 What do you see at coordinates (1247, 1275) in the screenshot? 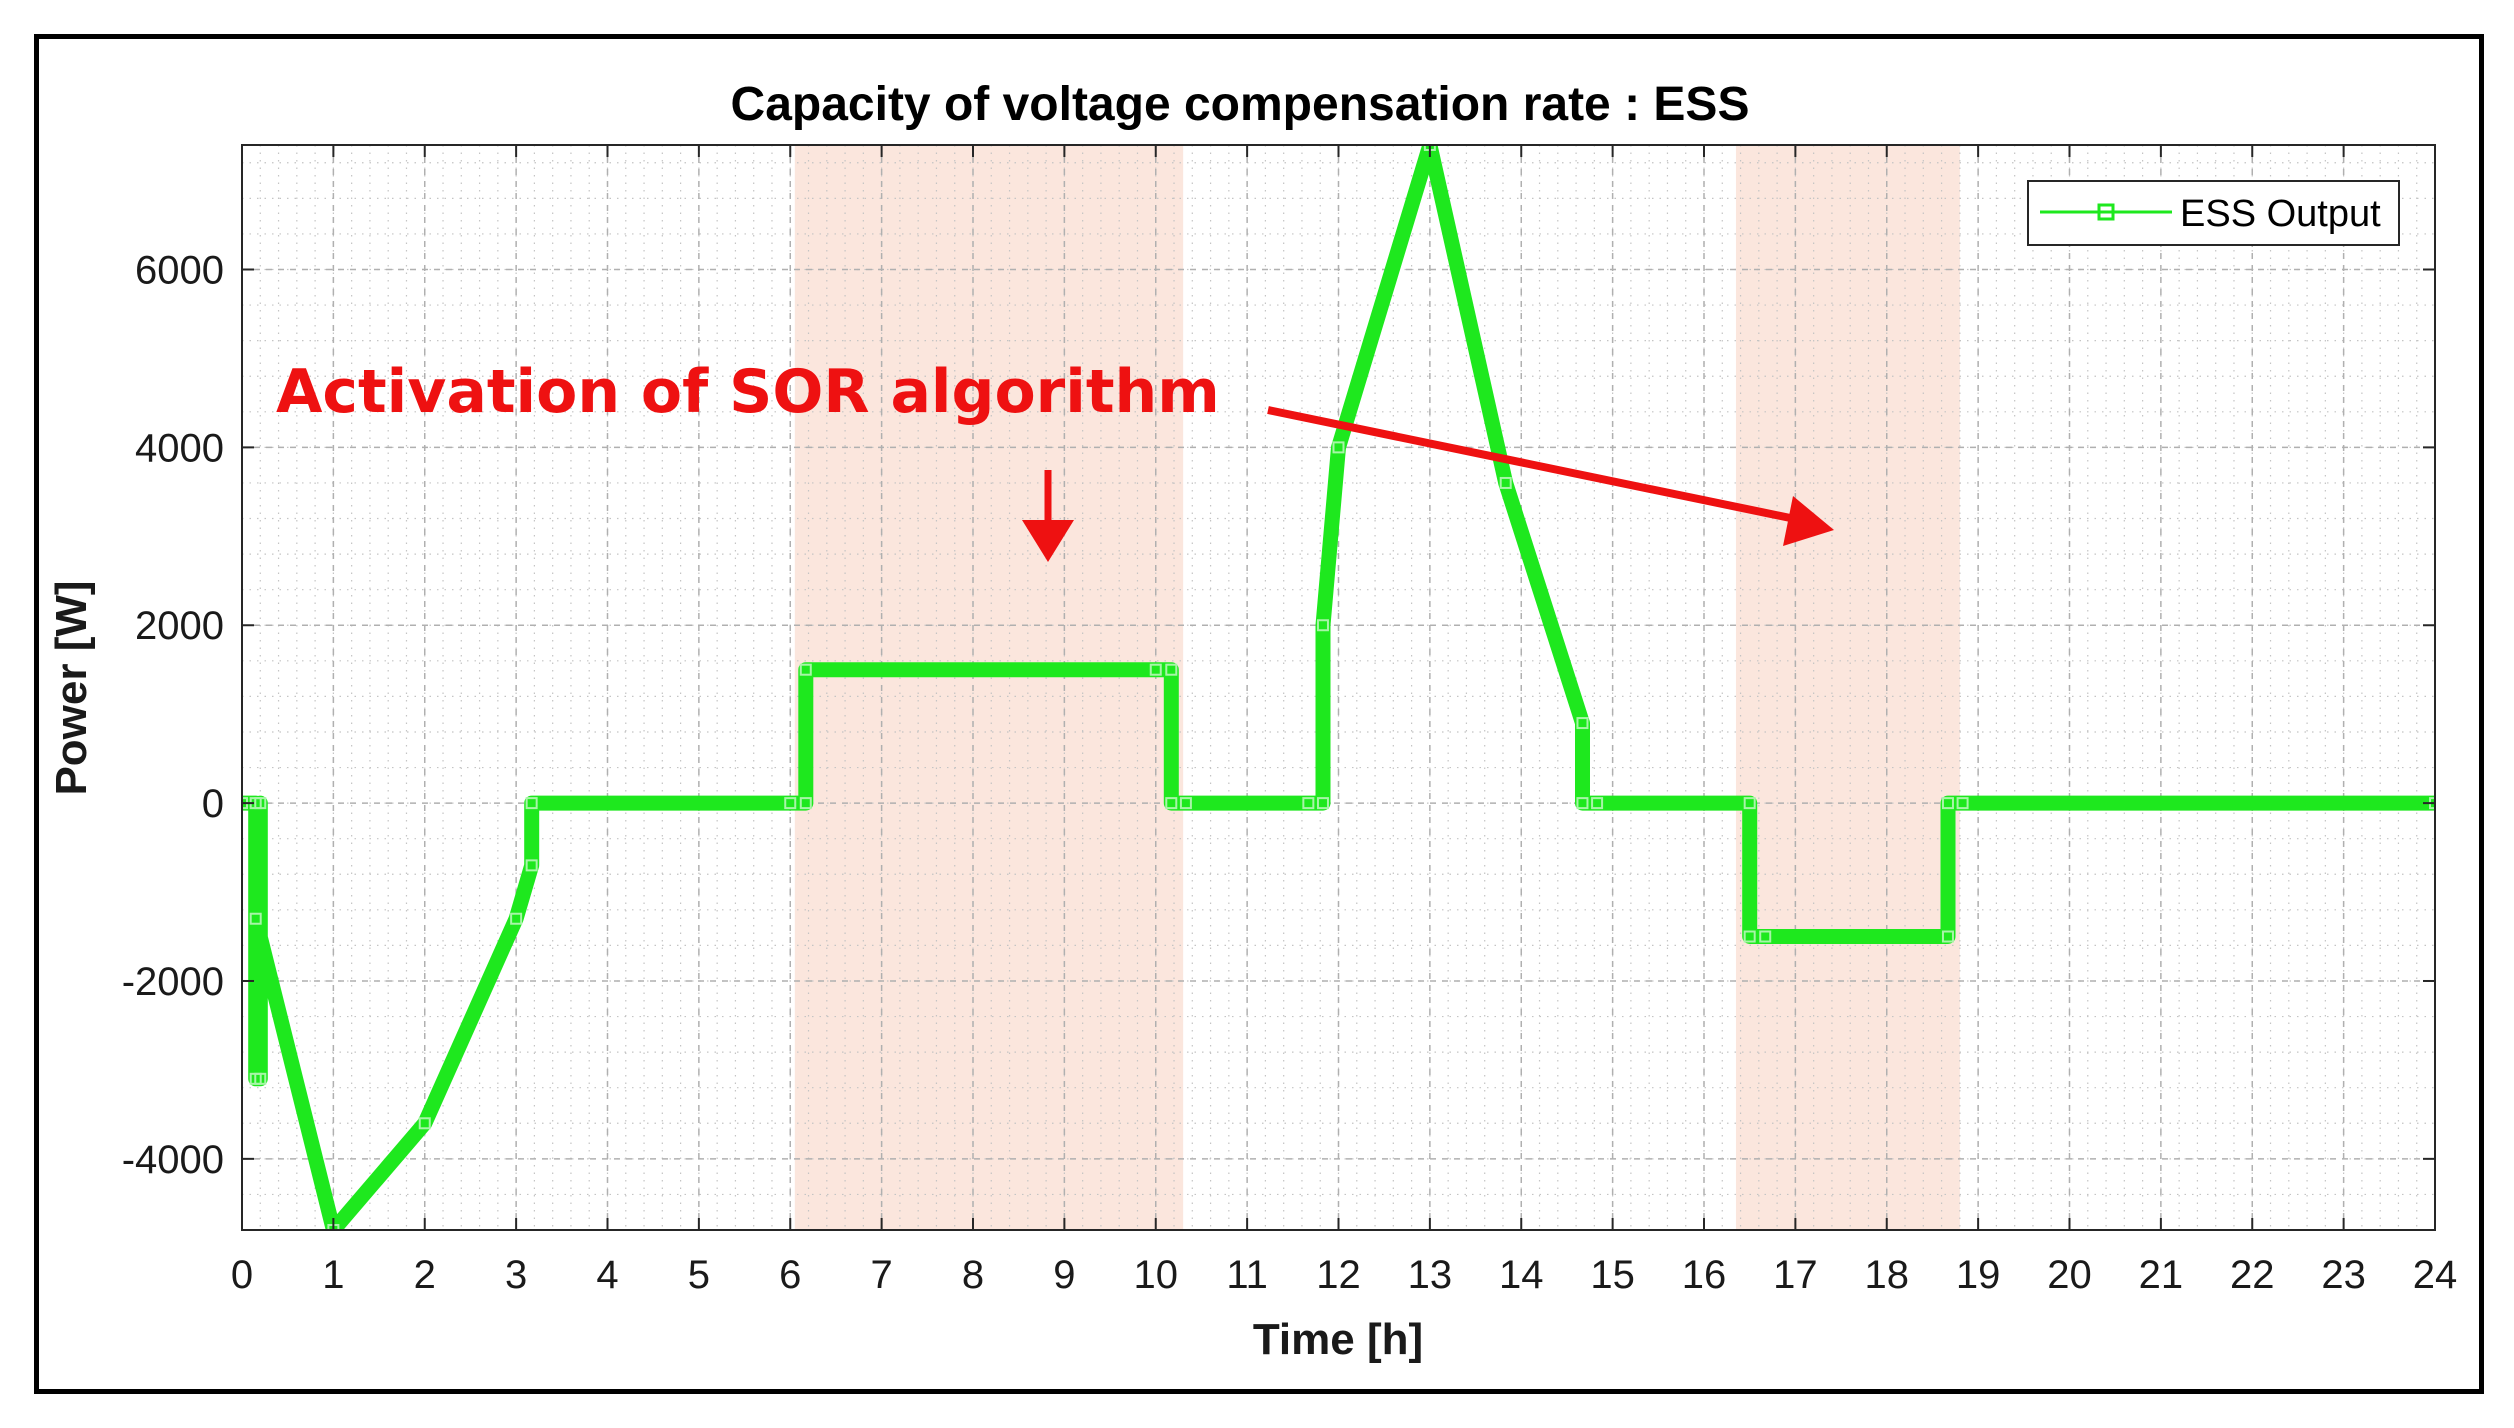
I see `x-tick-label: 11` at bounding box center [1247, 1275].